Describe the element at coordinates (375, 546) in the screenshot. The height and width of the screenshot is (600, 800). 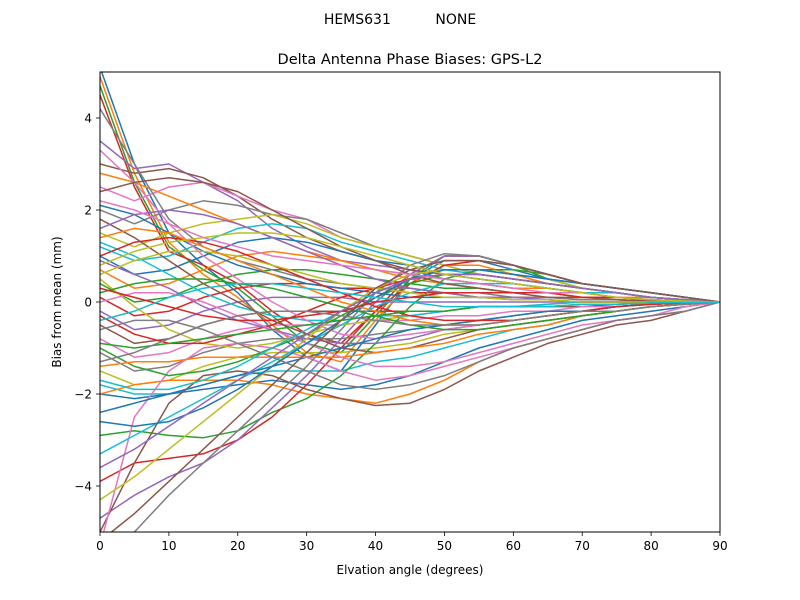
I see `x-tick-label: 40` at that location.